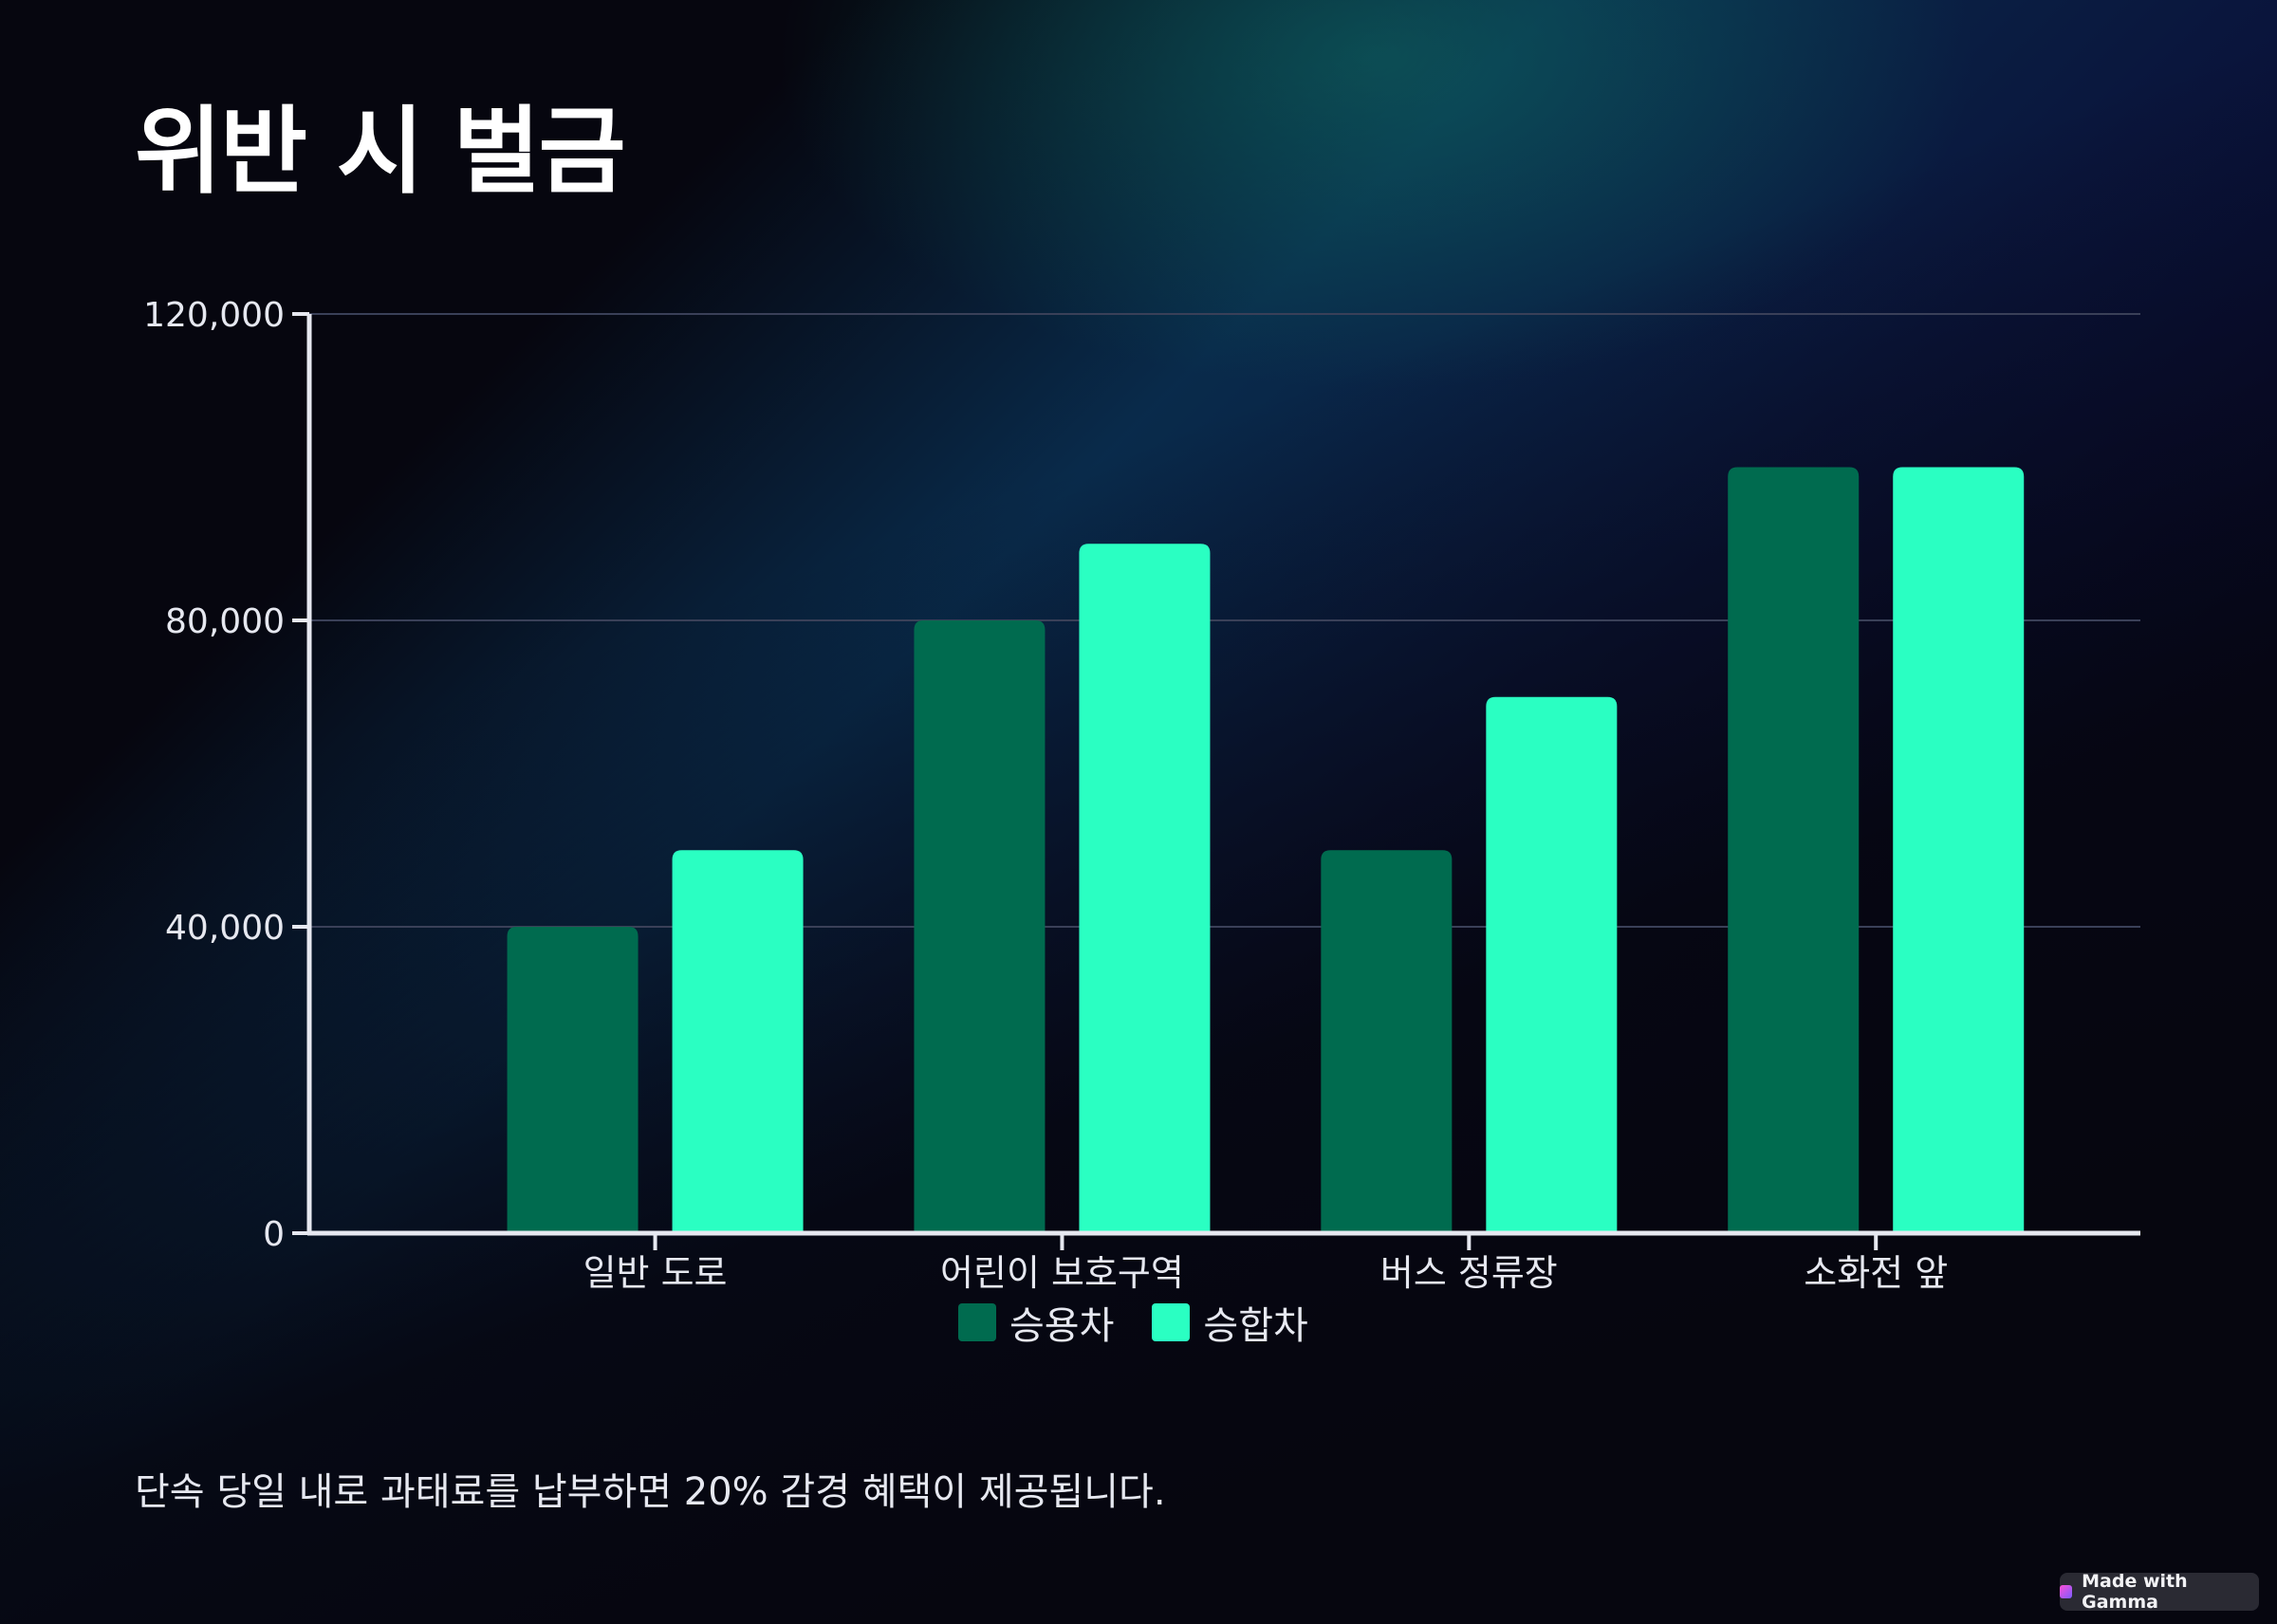  What do you see at coordinates (274, 1235) in the screenshot?
I see `y-tick-label: 0` at bounding box center [274, 1235].